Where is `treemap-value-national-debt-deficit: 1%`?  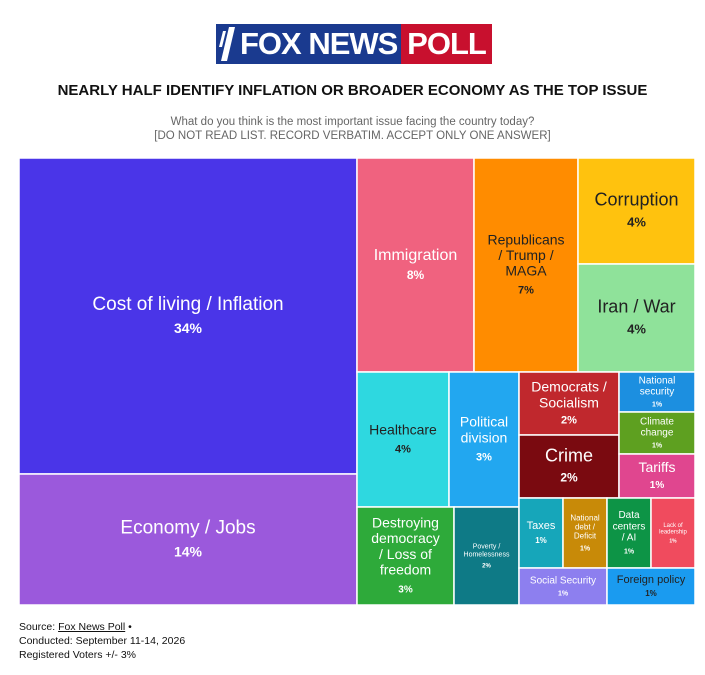
treemap-value-national-debt-deficit: 1% is located at coordinates (585, 548).